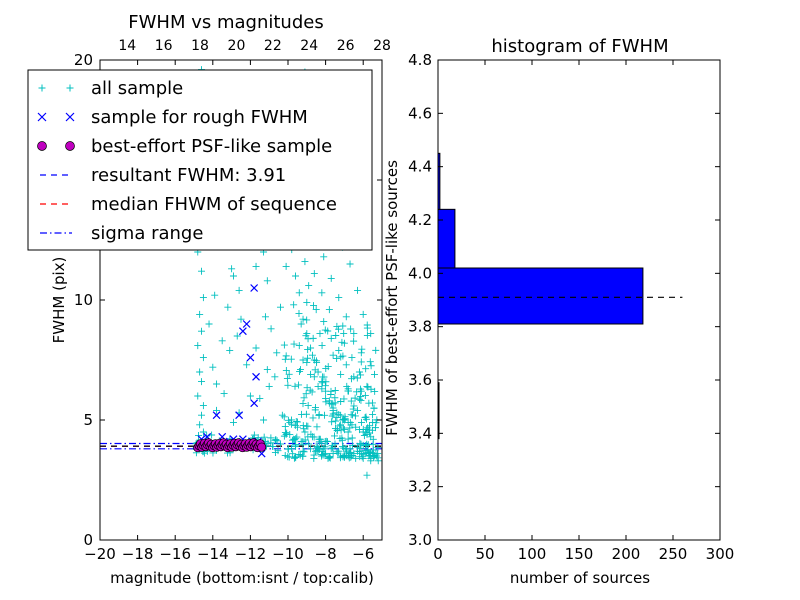  Describe the element at coordinates (138, 554) in the screenshot. I see `left-x-tick-label: −18` at that location.